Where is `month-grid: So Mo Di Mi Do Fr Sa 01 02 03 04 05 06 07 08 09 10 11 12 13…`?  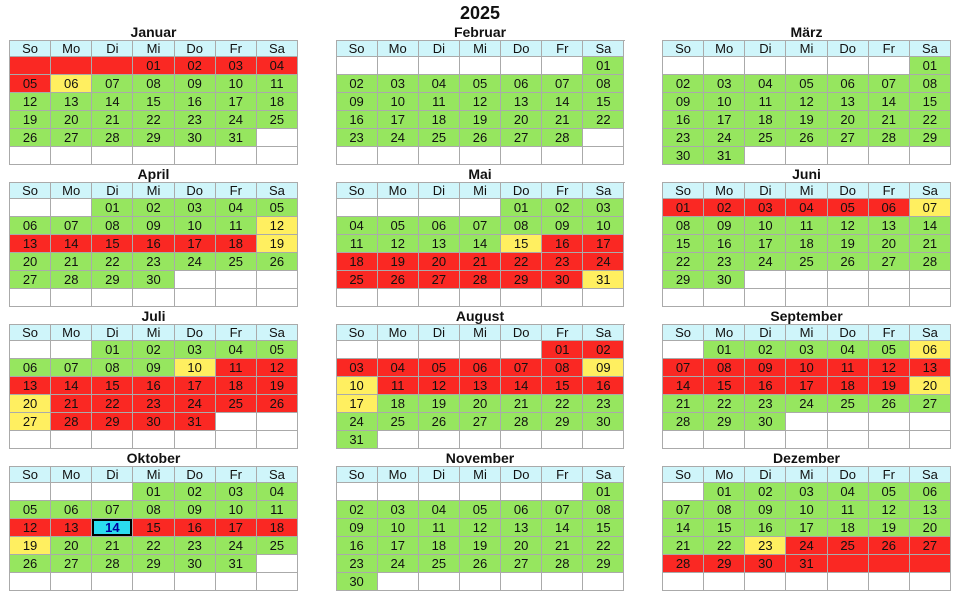
month-grid: So Mo Di Mi Do Fr Sa 01 02 03 04 05 06 07 08 09 10 11 12 13… is located at coordinates (806, 102).